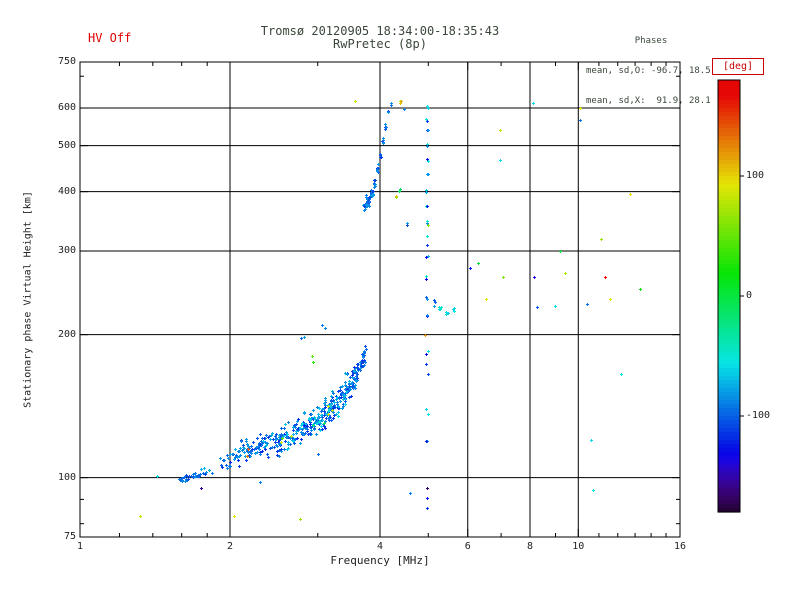 The width and height of the screenshot is (800, 600). Describe the element at coordinates (467, 546) in the screenshot. I see `x-tick-label: 6` at that location.